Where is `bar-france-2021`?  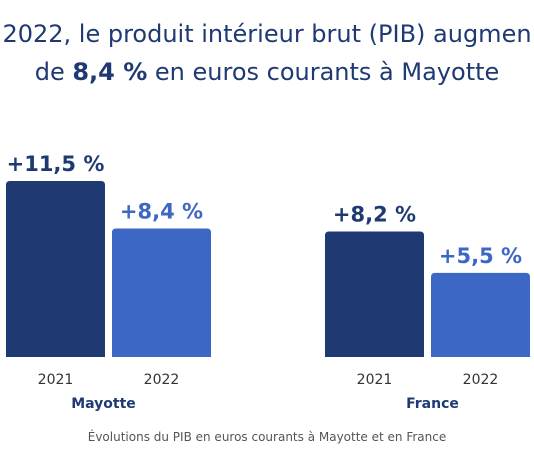 bar-france-2021 is located at coordinates (374, 294).